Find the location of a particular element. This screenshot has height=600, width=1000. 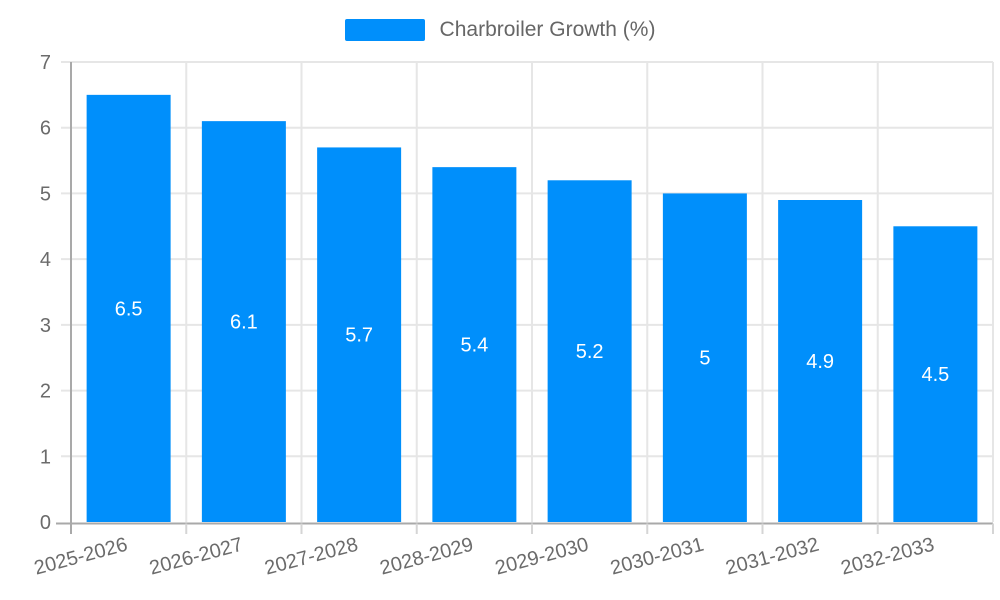

y-tick-label: 6 is located at coordinates (45, 129).